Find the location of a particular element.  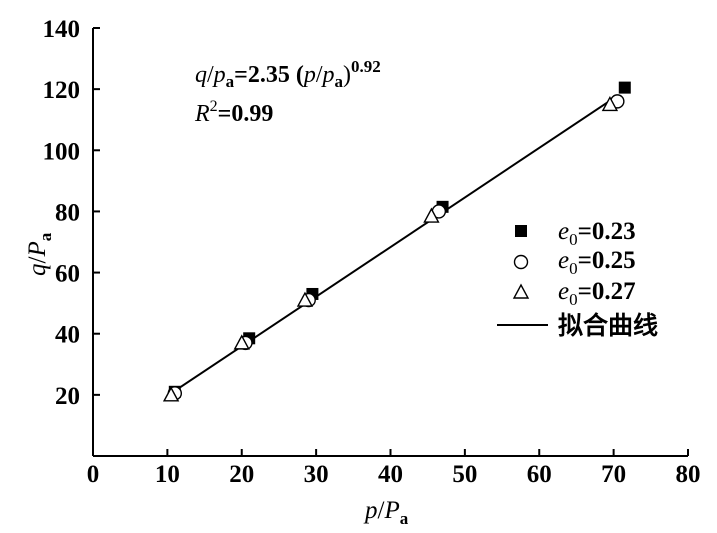

y-tick-label: 120 is located at coordinates (62, 90).